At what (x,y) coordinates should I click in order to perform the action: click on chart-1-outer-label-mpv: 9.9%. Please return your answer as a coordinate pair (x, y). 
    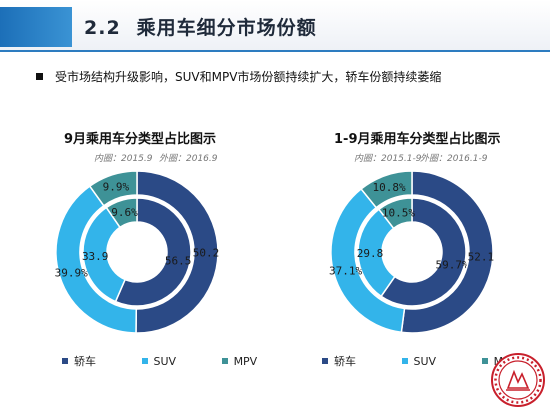
    Looking at the image, I should click on (116, 186).